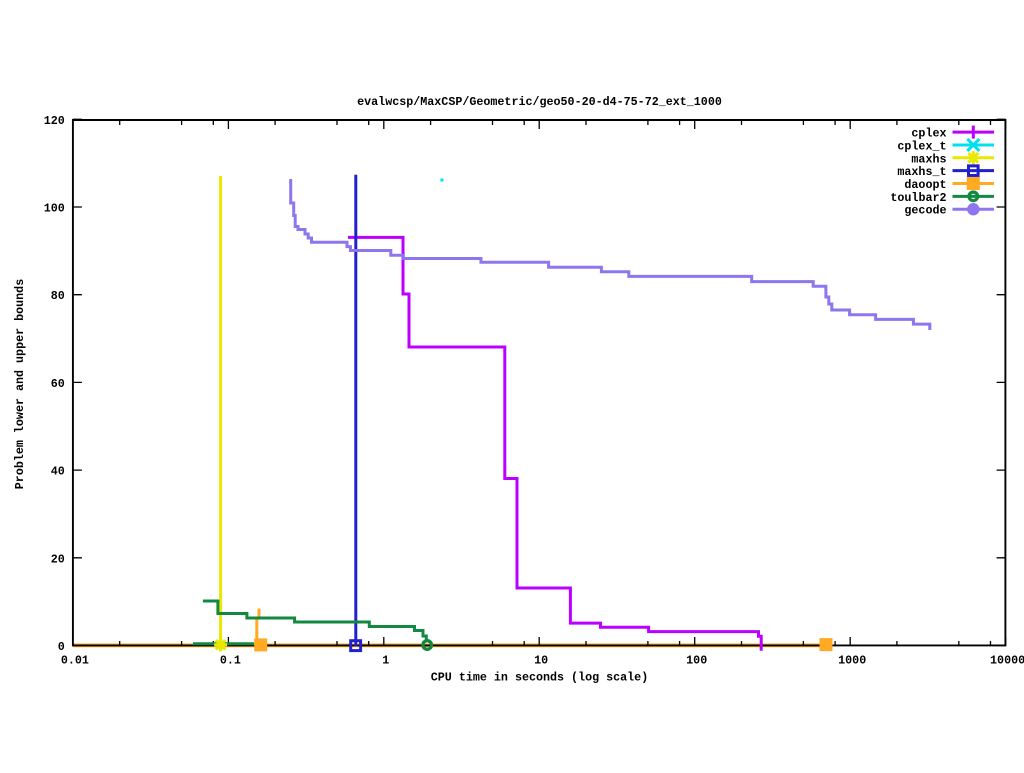 The width and height of the screenshot is (1024, 773). Describe the element at coordinates (58, 559) in the screenshot. I see `svg-text: 20` at that location.